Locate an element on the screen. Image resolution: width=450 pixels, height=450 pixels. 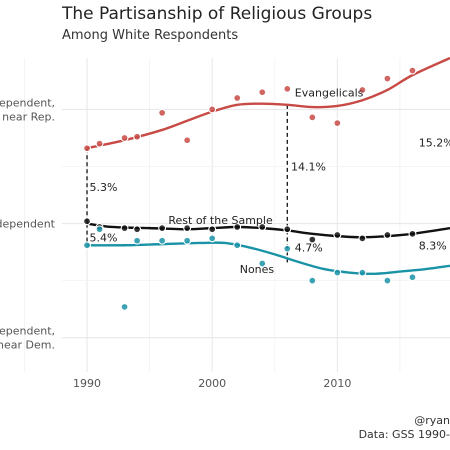
caption-handle: @ryan is located at coordinates (432, 420).